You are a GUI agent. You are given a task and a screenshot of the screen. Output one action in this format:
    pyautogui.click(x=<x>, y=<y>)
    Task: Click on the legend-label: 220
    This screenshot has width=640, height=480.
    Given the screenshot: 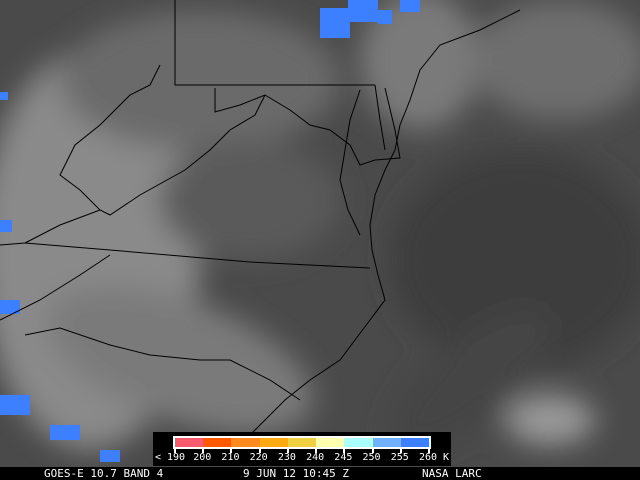 What is the action you would take?
    pyautogui.click(x=258, y=457)
    